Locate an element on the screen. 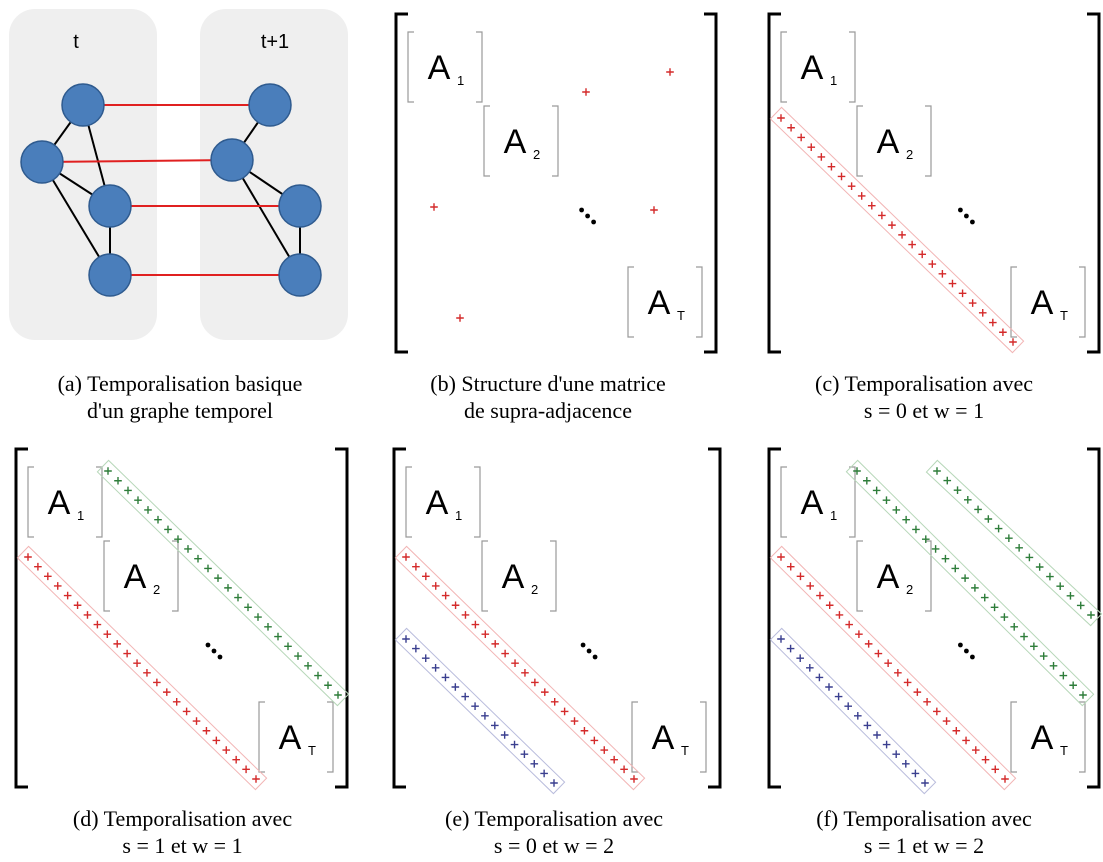 The height and width of the screenshot is (862, 1103). layer-t-label: t is located at coordinates (76, 42).